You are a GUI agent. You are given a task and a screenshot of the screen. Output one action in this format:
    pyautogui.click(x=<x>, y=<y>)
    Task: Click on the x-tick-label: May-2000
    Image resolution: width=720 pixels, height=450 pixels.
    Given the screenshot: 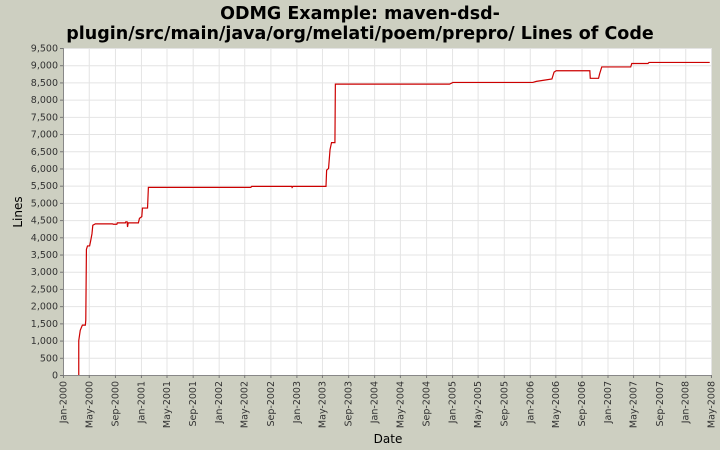 What is the action you would take?
    pyautogui.click(x=89, y=404)
    